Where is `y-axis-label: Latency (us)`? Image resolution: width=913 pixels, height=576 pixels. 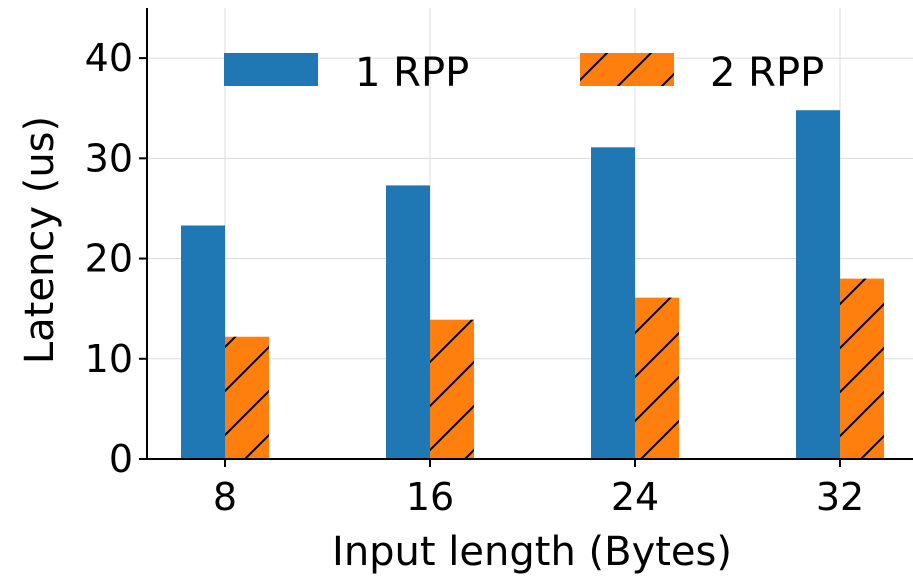
y-axis-label: Latency (us) is located at coordinates (40, 240).